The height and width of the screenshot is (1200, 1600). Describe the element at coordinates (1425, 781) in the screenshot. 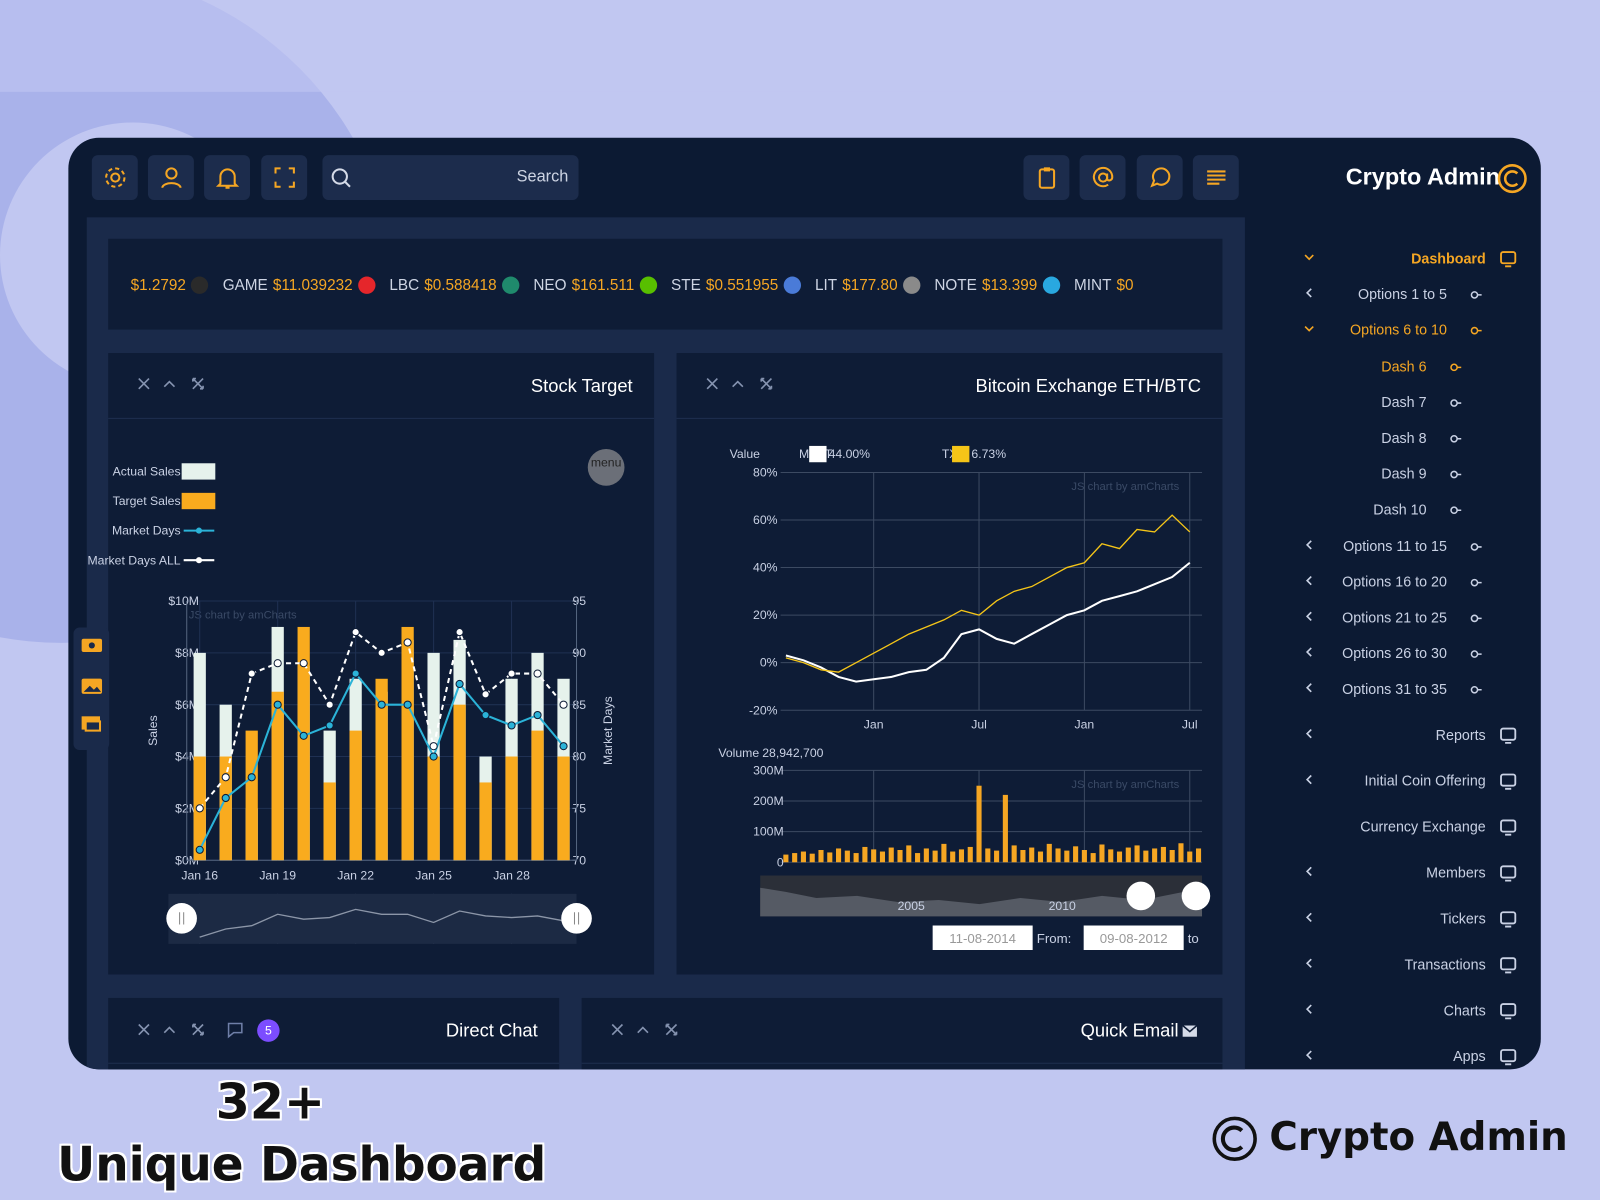

I see `menu-item-label: Initial Coin Offering` at that location.